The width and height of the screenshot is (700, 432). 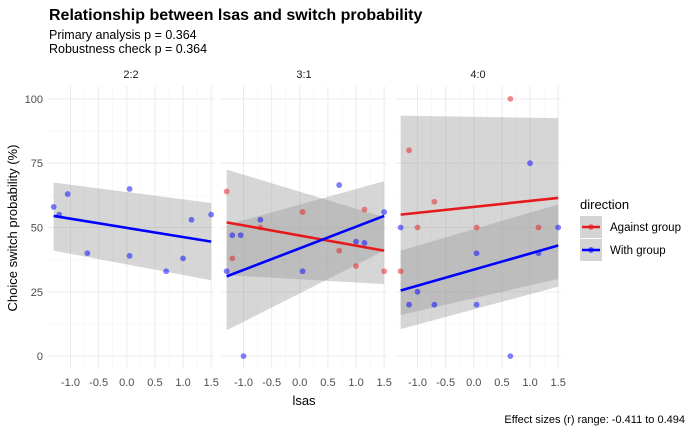 What do you see at coordinates (645, 228) in the screenshot?
I see `legend-label: Against group` at bounding box center [645, 228].